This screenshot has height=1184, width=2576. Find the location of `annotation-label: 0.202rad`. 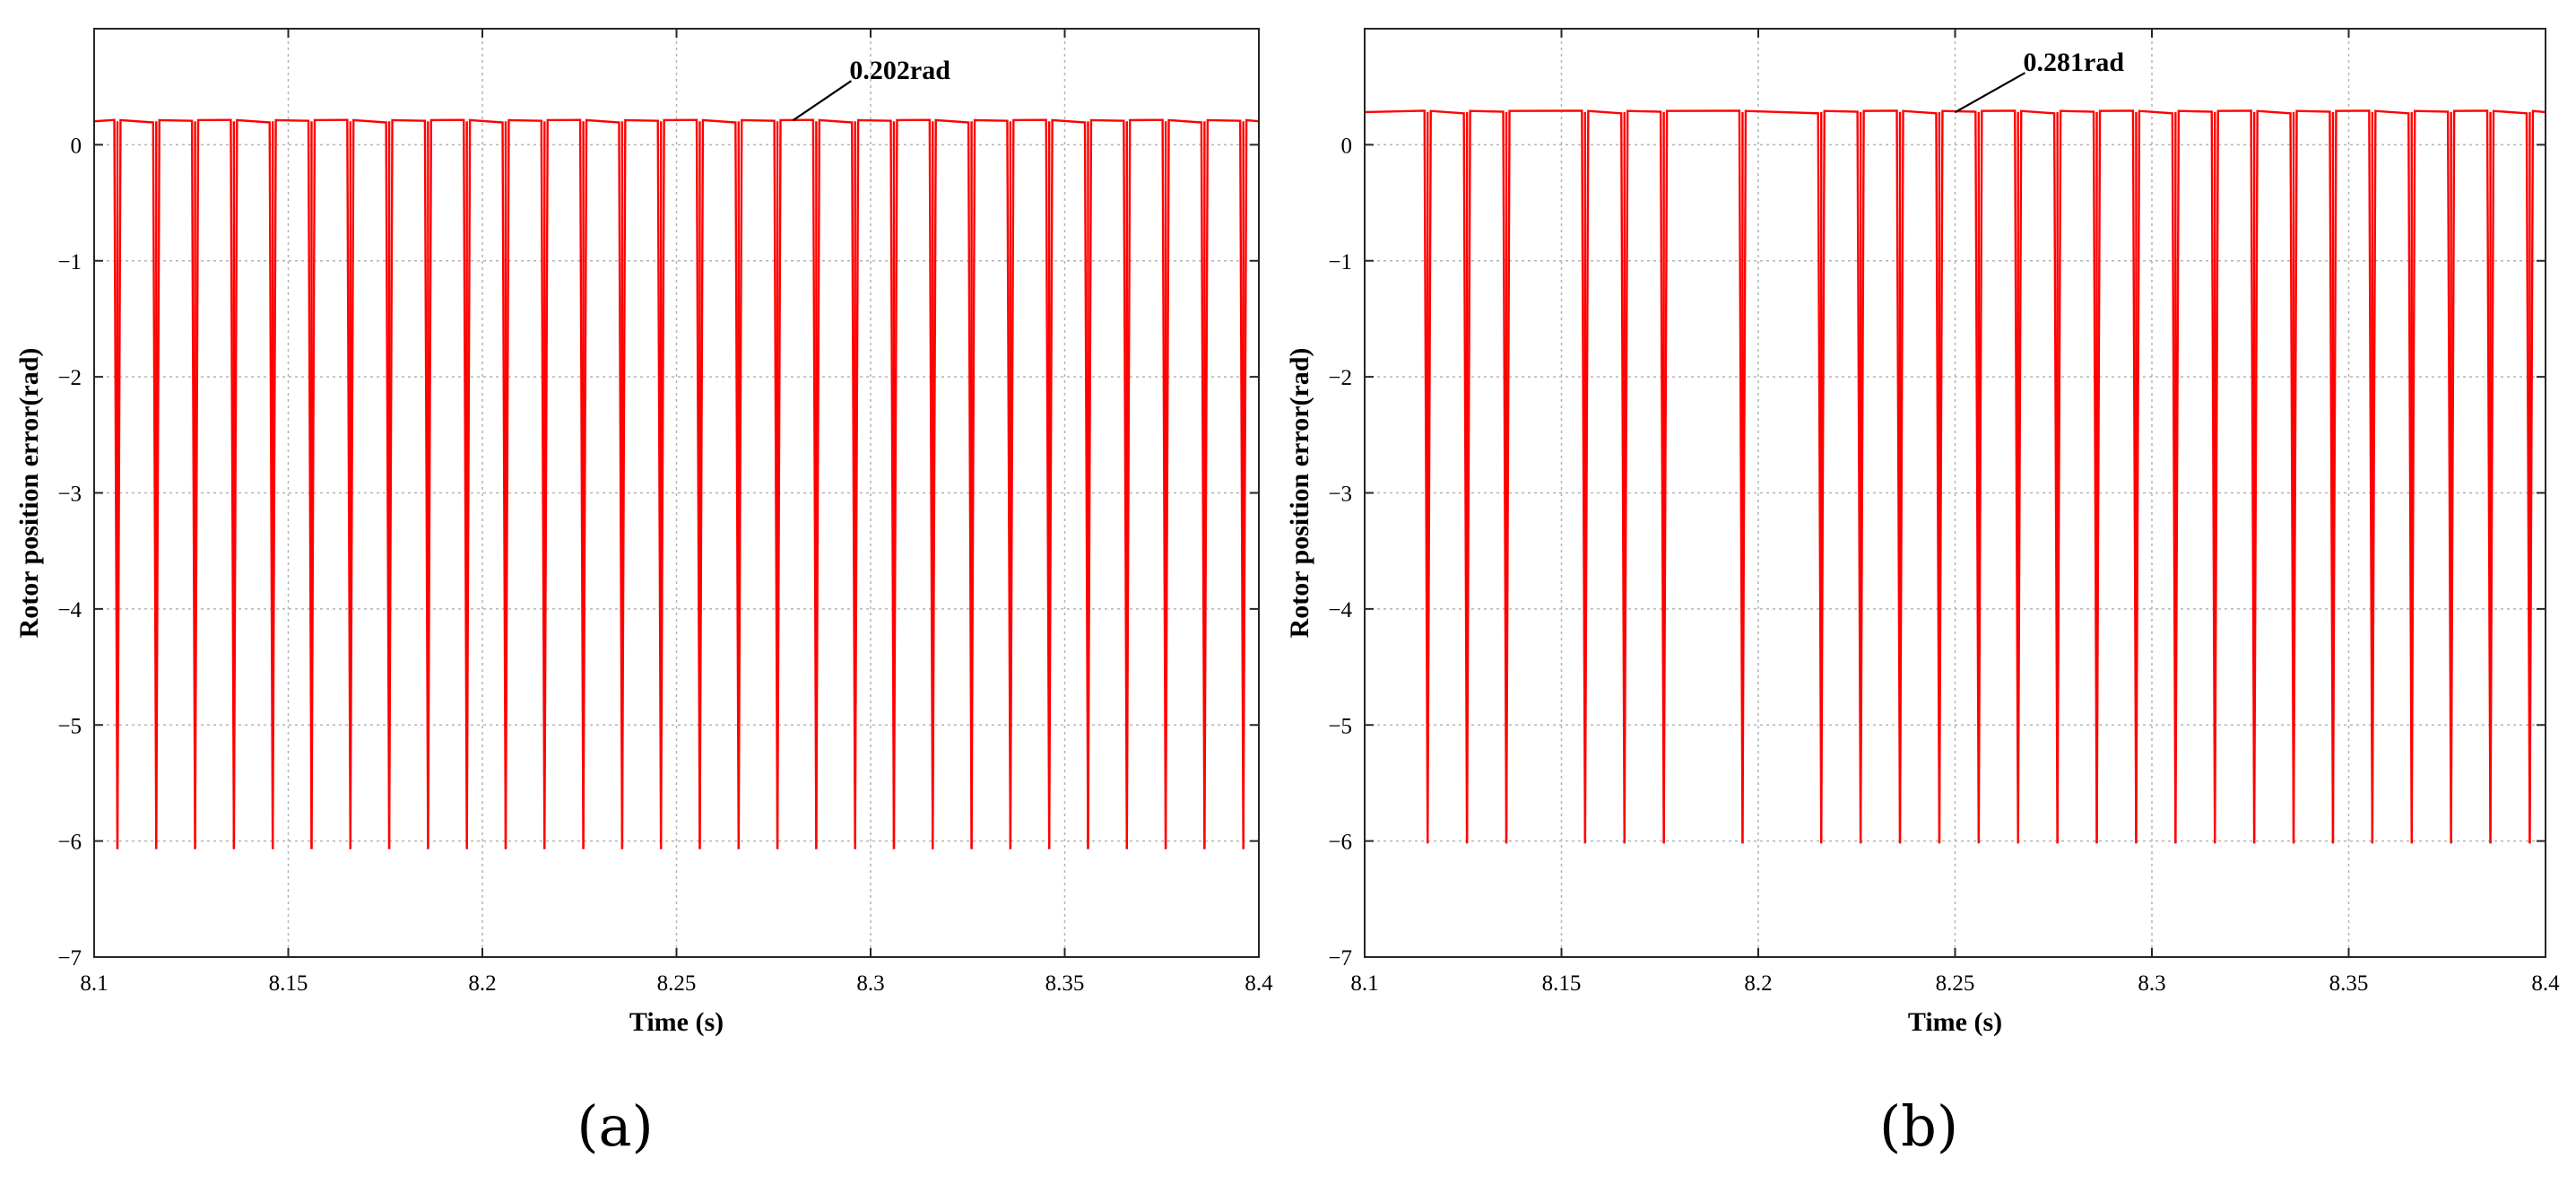

annotation-label: 0.202rad is located at coordinates (899, 71).